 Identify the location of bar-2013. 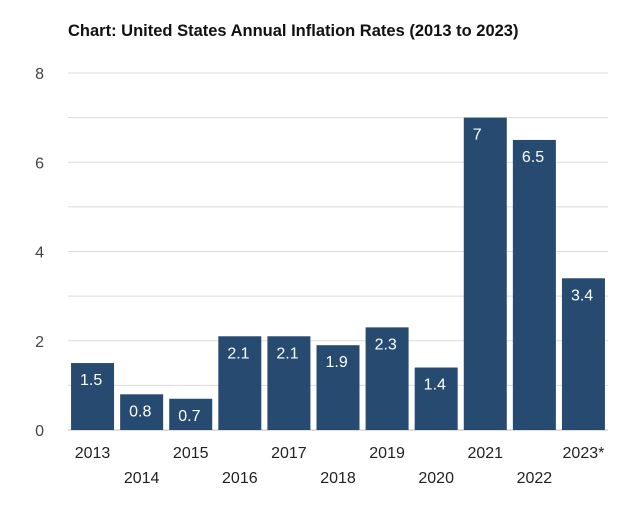
(93, 396).